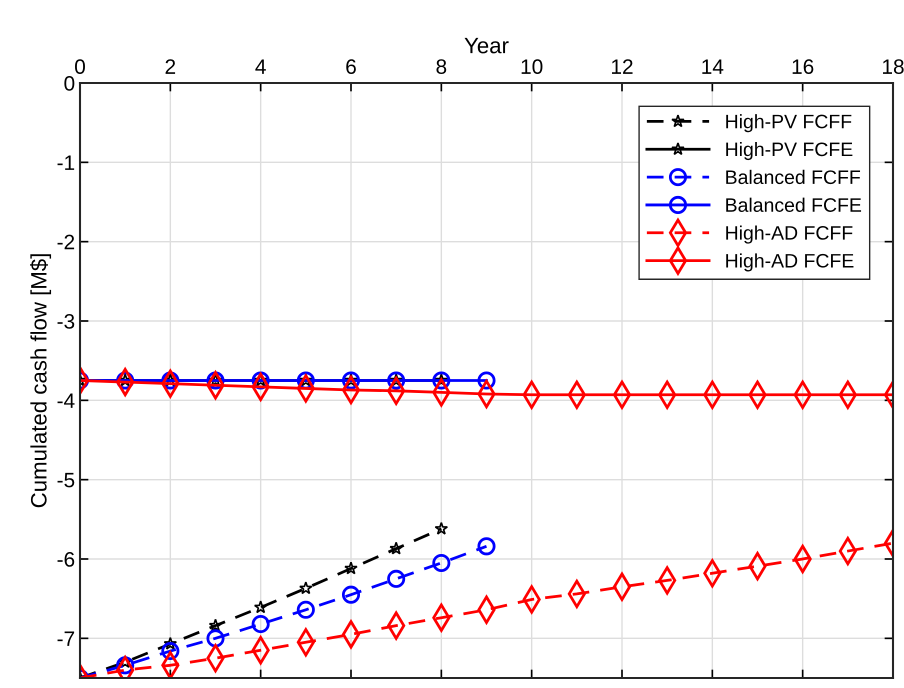 Image resolution: width=904 pixels, height=688 pixels. I want to click on x-tick-label: 12, so click(622, 66).